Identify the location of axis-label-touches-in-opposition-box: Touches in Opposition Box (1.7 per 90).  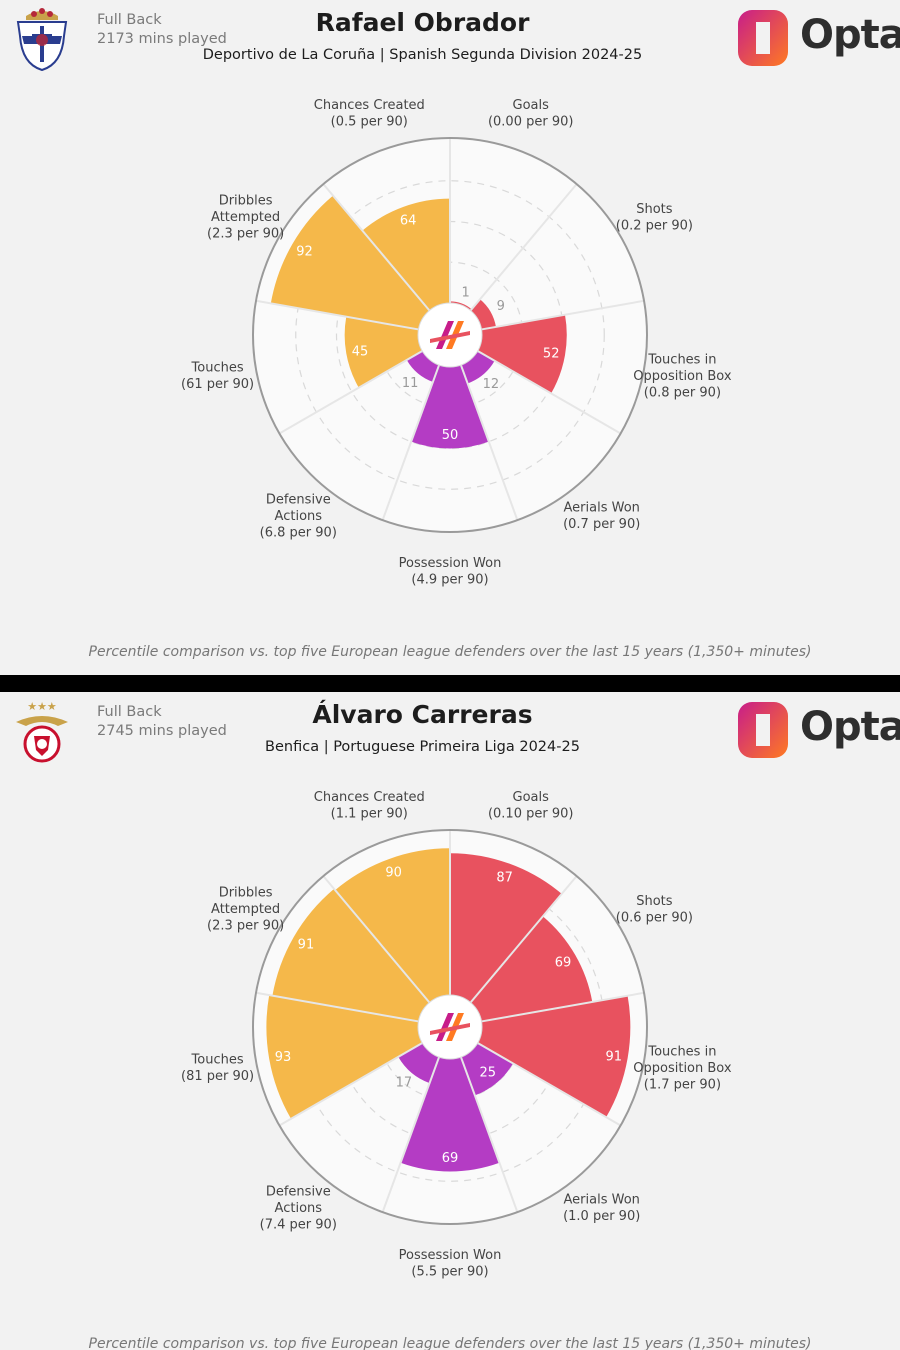
(682, 1068).